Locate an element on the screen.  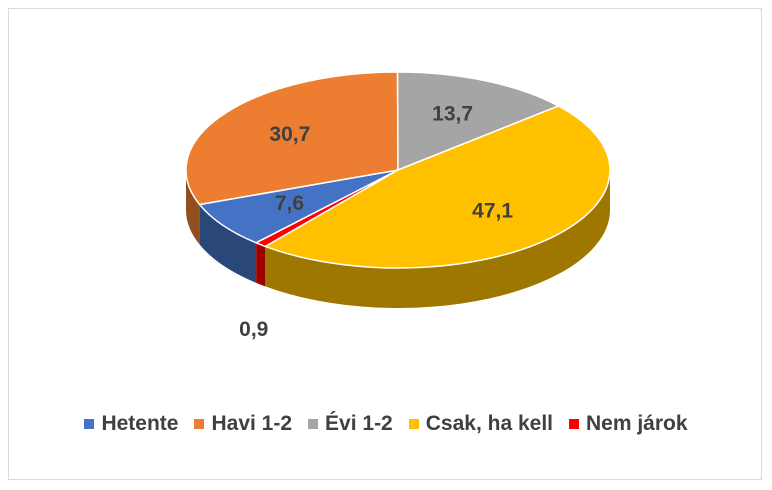
legend-item: Évi 1-2 is located at coordinates (350, 424).